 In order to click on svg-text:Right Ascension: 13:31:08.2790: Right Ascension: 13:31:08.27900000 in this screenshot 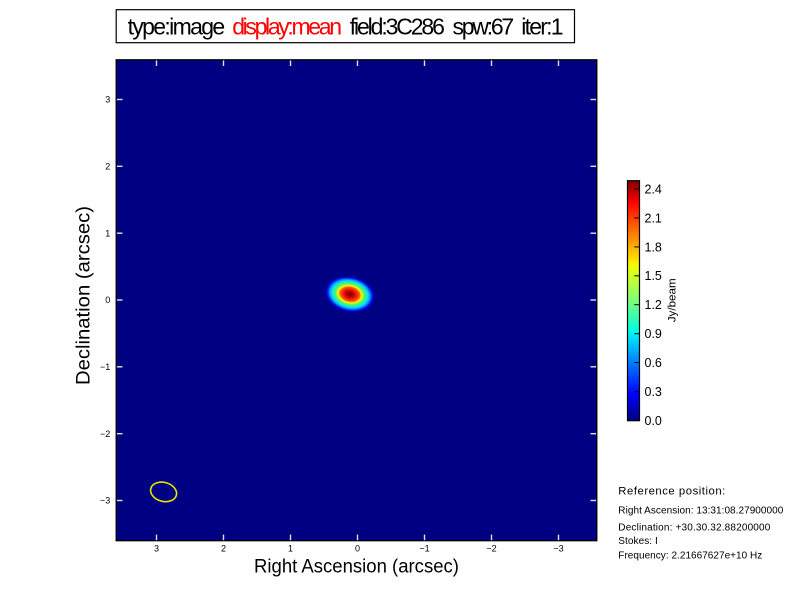, I will do `click(700, 510)`.